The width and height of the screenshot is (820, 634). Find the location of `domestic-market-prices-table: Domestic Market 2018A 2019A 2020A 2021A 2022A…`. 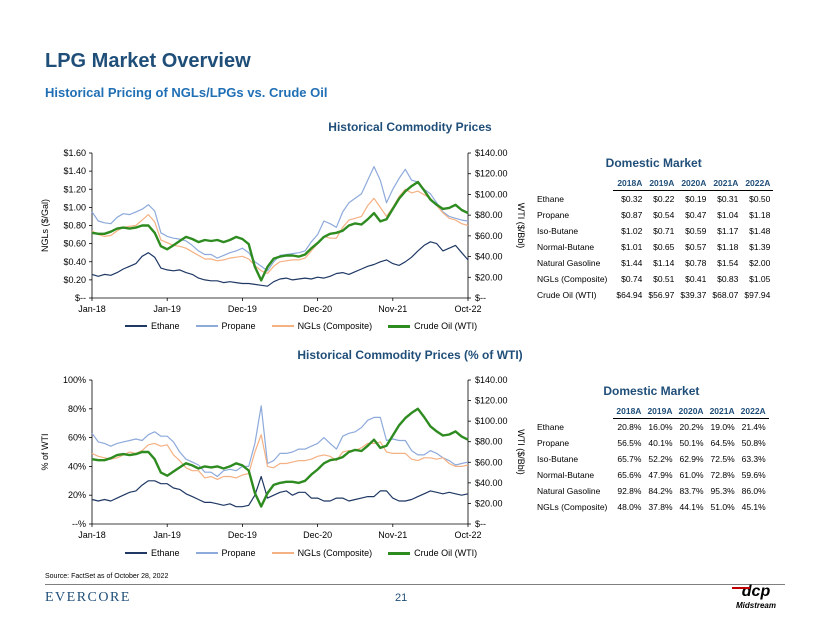

domestic-market-prices-table: Domestic Market 2018A 2019A 2020A 2021A 2022A… is located at coordinates (654, 229).